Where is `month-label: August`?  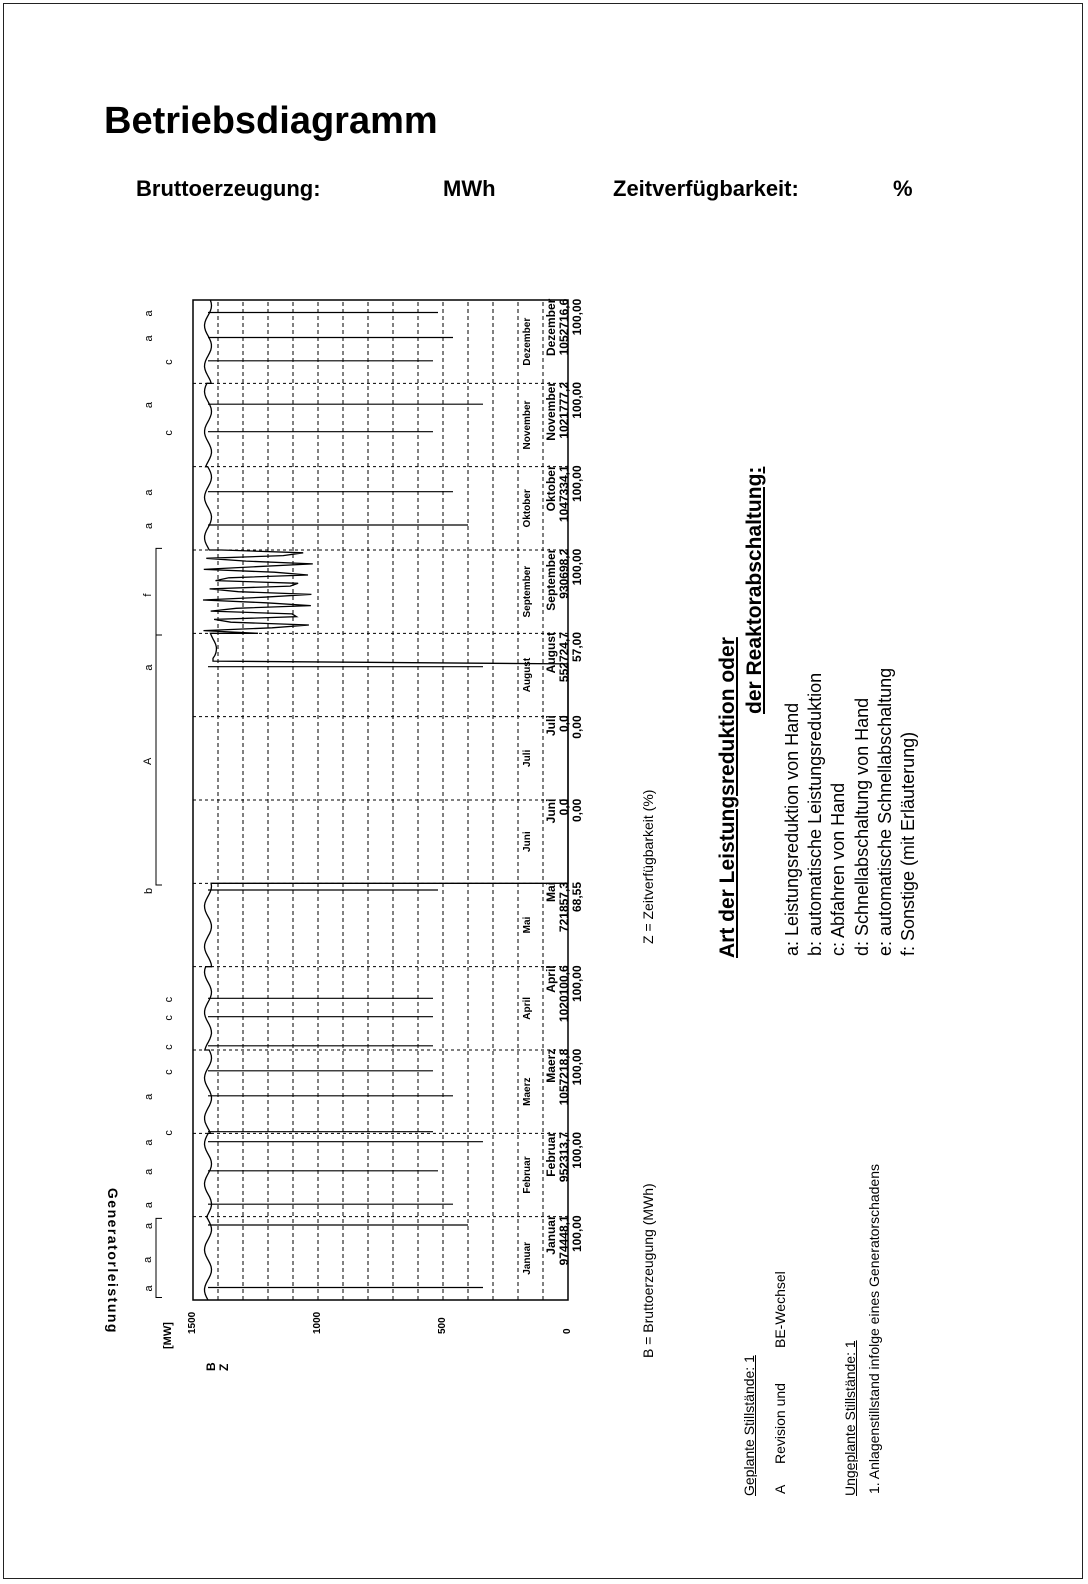
month-label: August is located at coordinates (527, 675).